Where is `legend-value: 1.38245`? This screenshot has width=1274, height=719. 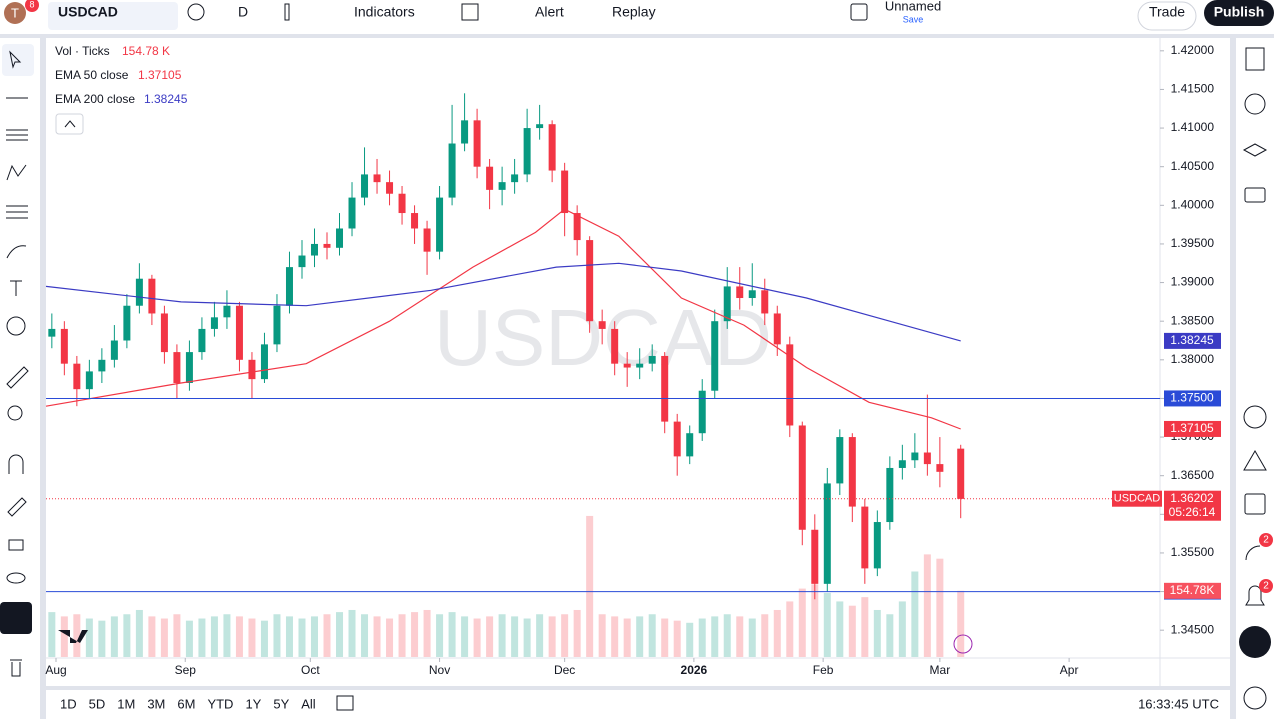 legend-value: 1.38245 is located at coordinates (166, 99).